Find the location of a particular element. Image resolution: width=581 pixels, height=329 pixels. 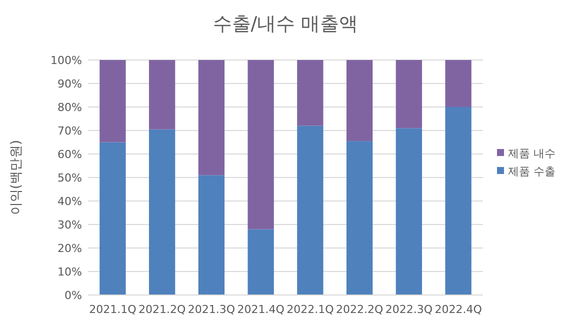

y-tick-label: 60% is located at coordinates (70, 154).